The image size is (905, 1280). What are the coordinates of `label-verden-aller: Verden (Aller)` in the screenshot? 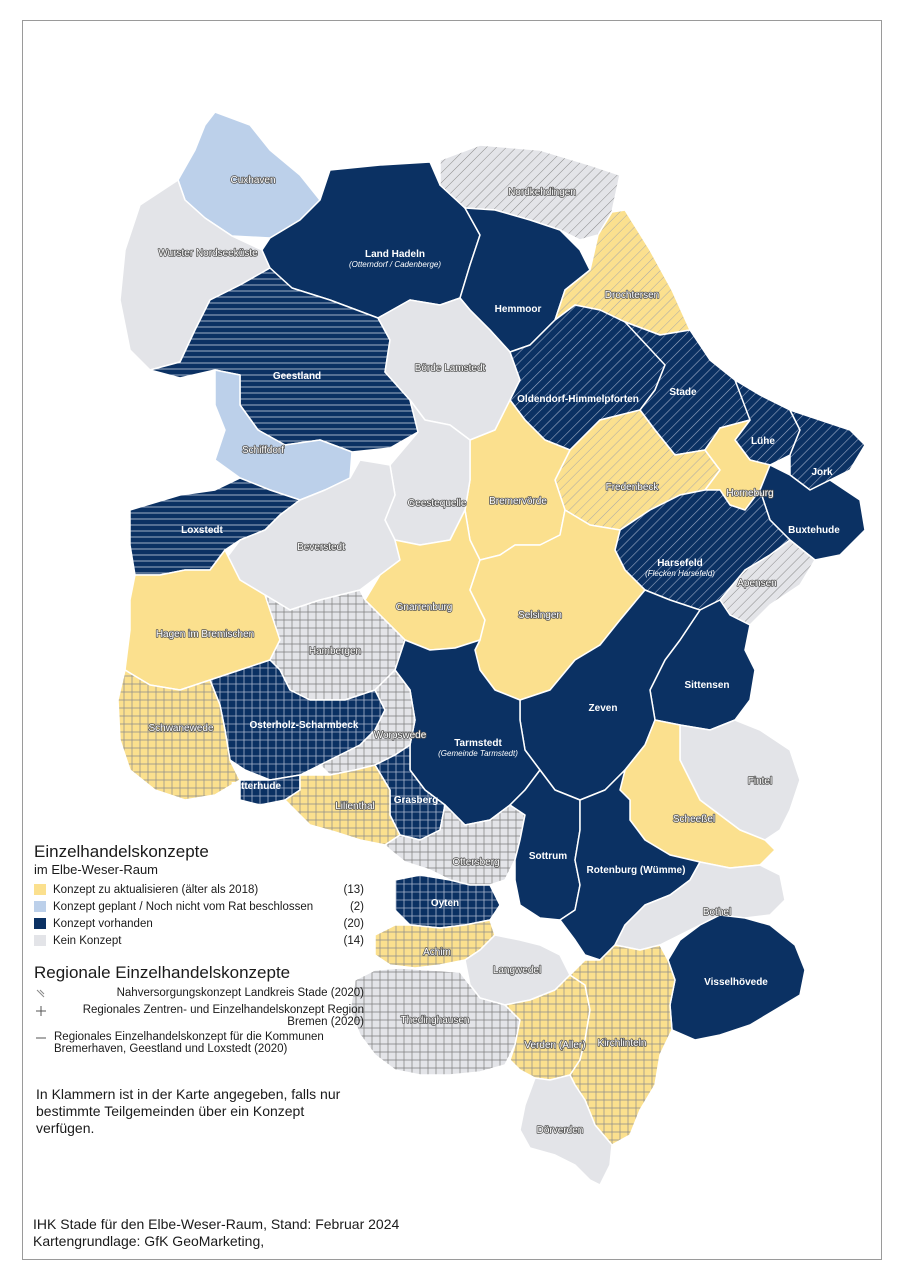 It's located at (554, 1045).